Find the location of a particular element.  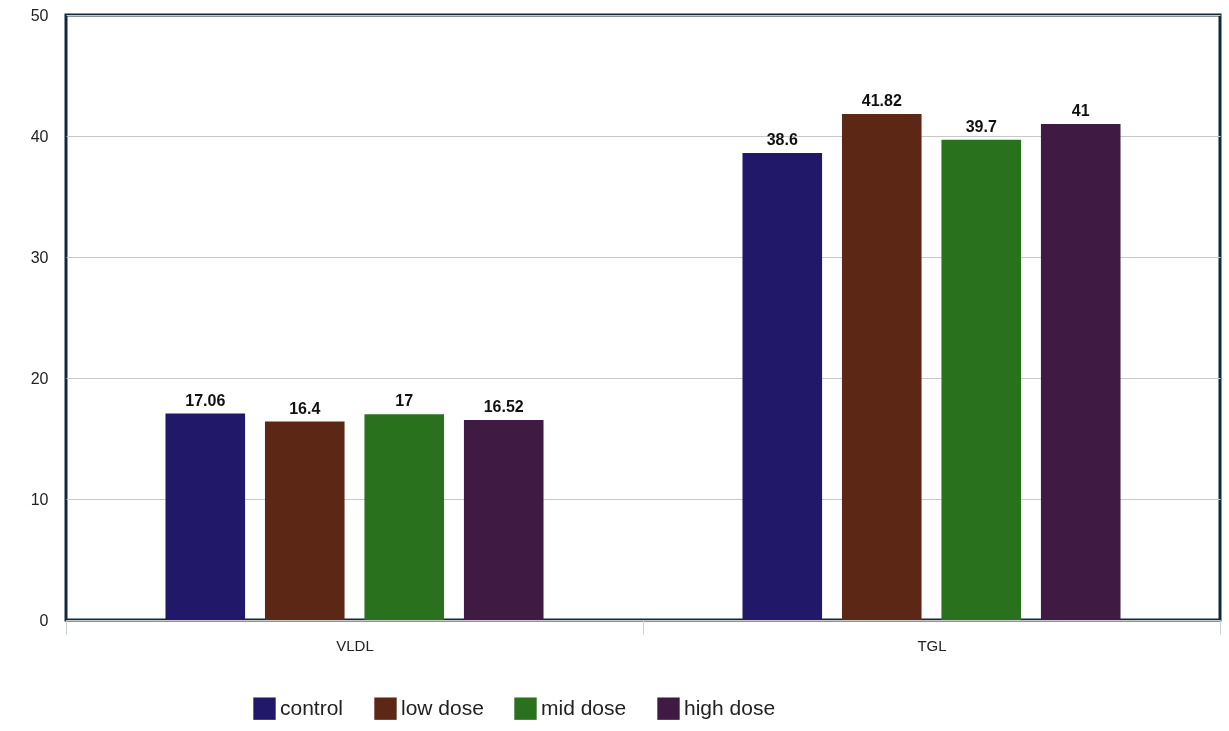

y-tick-label: 0 is located at coordinates (44, 620).